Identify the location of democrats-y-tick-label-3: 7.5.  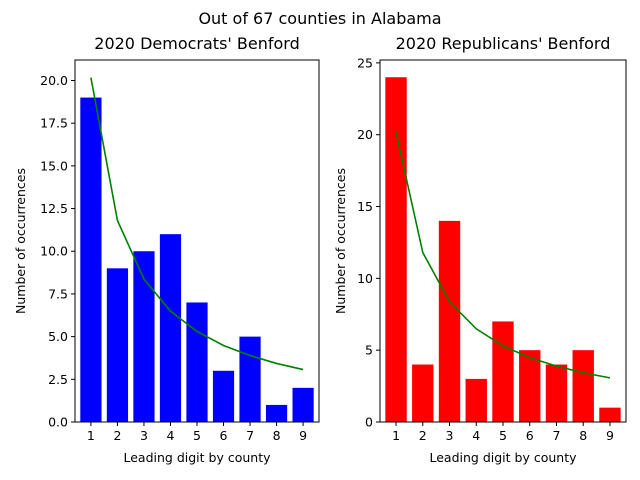
(58, 293).